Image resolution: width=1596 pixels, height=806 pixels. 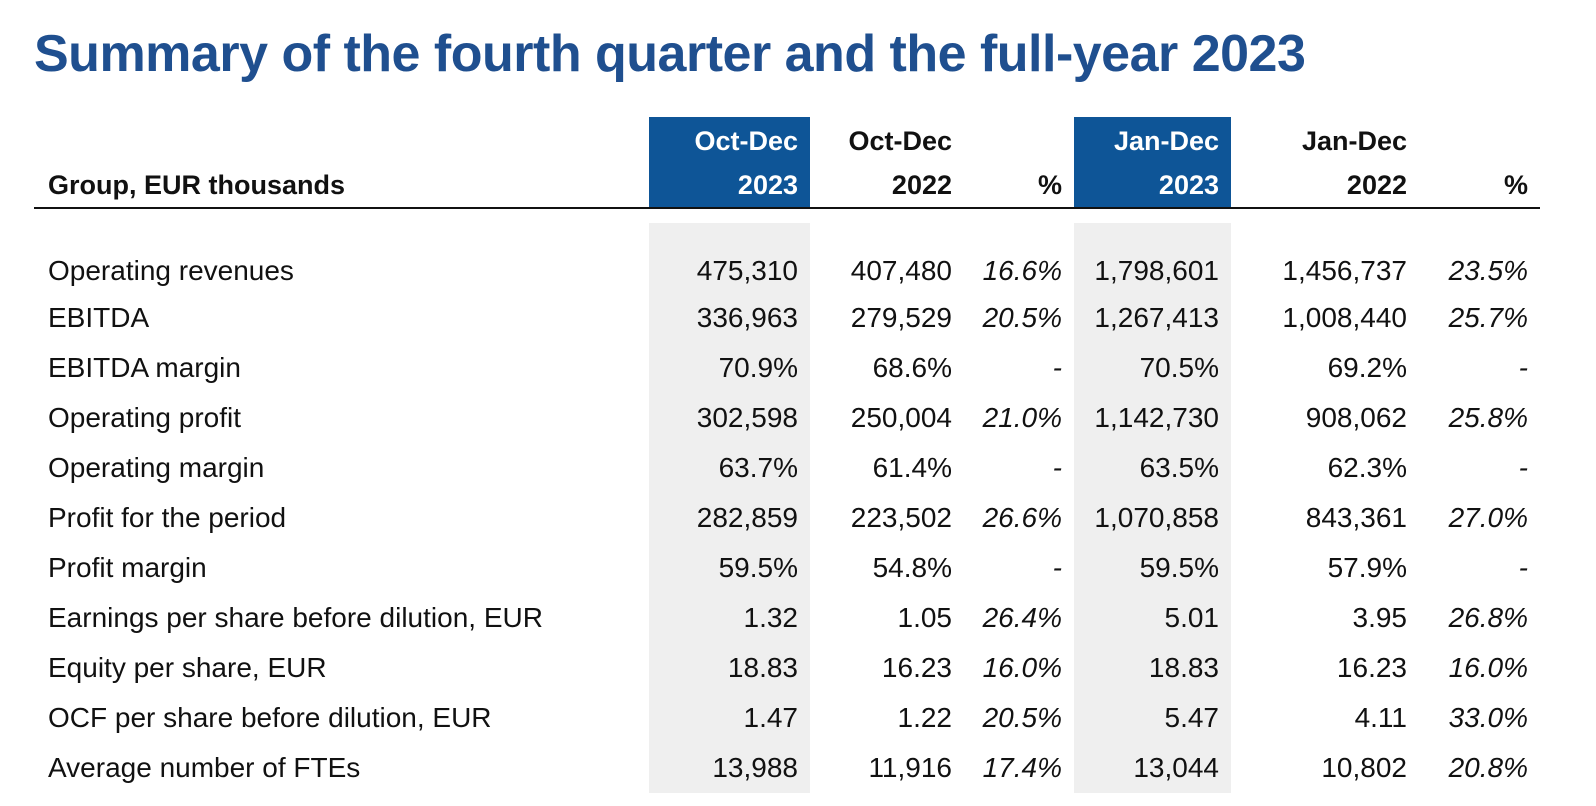 What do you see at coordinates (1344, 317) in the screenshot?
I see `value-cell: 1,008,440` at bounding box center [1344, 317].